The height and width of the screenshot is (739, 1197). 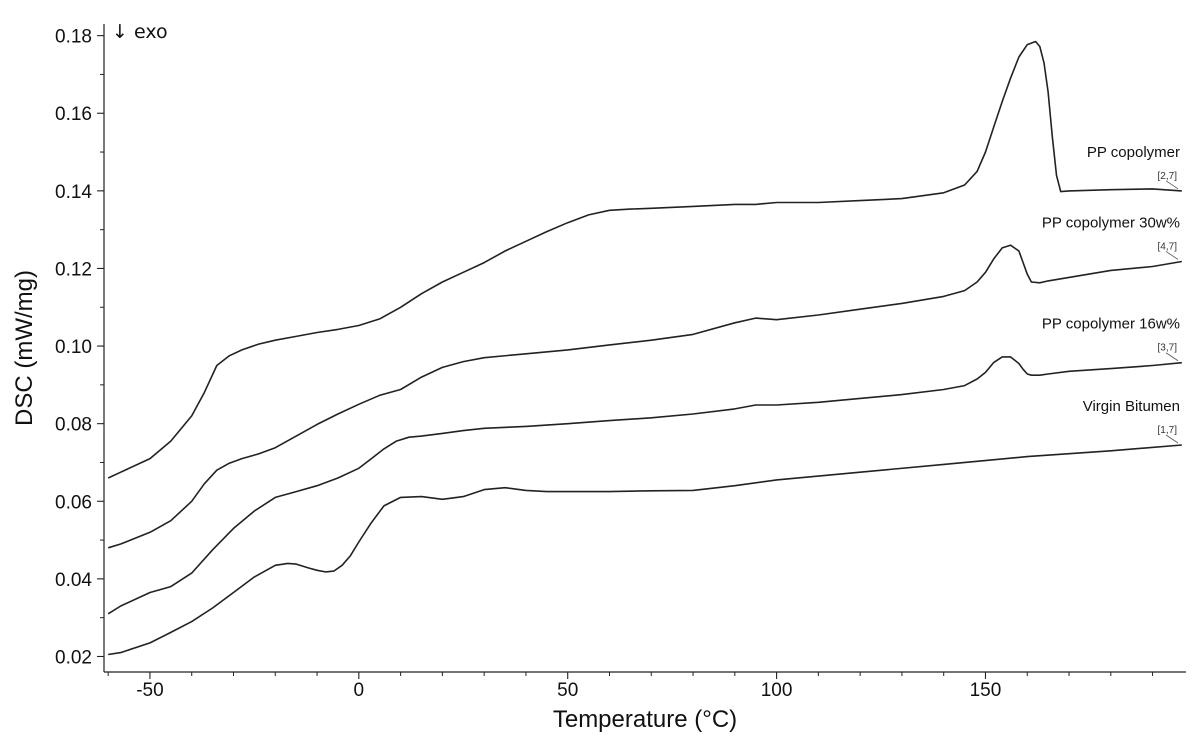 I want to click on x-tick-label: -50, so click(x=149, y=690).